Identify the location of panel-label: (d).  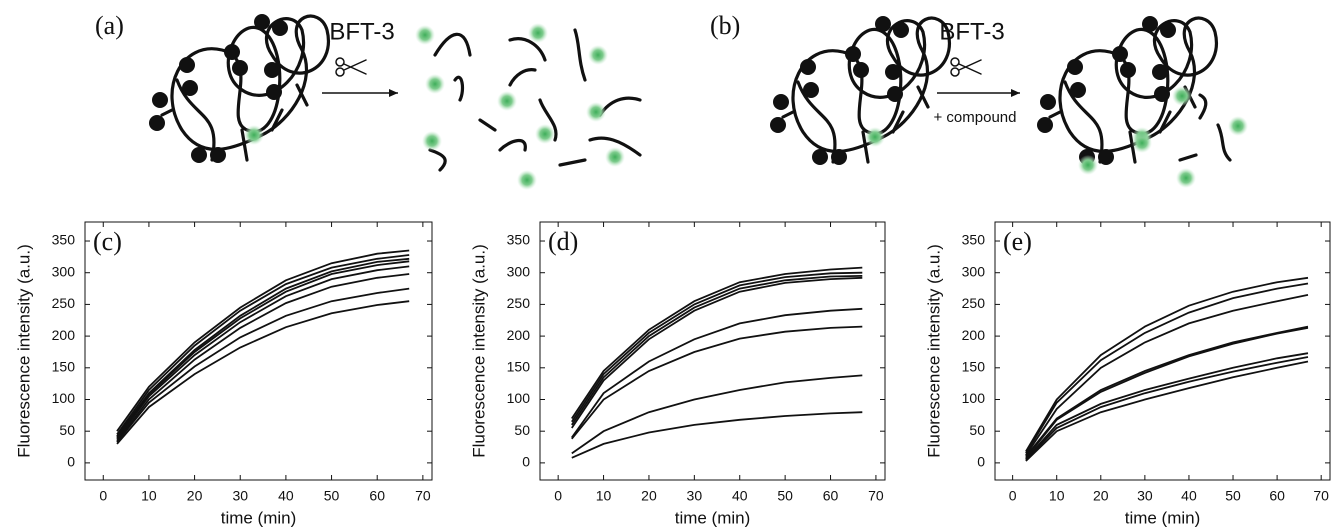
(563, 241).